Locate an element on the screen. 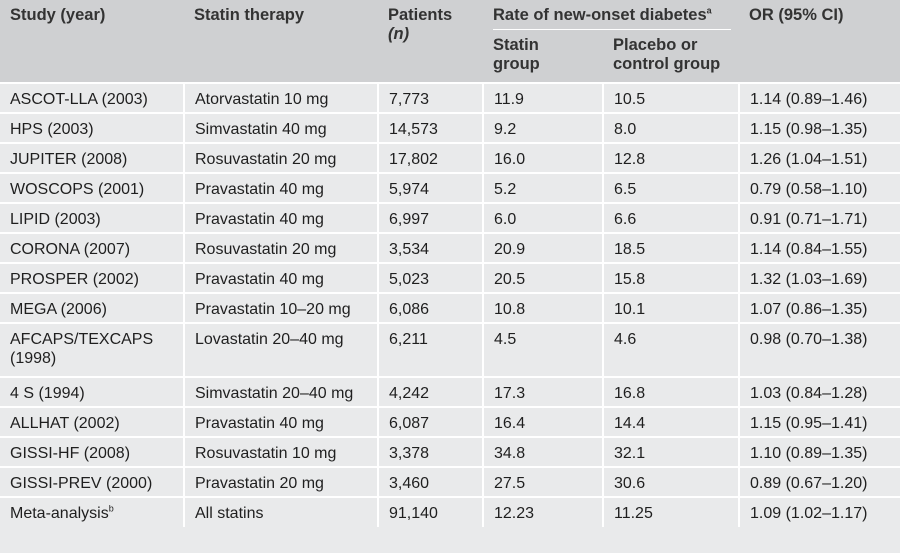 Image resolution: width=900 pixels, height=553 pixels. cell-placebo-rate-text: 14.4 is located at coordinates (630, 423).